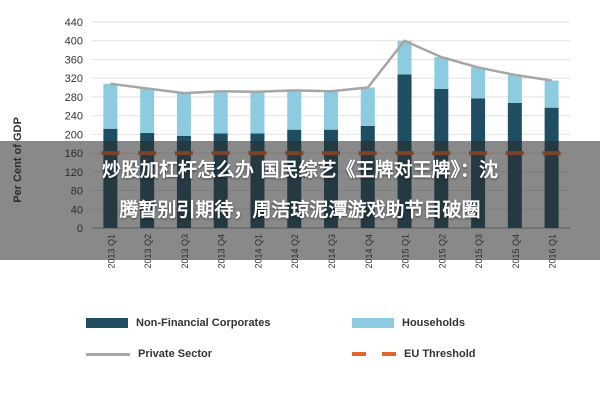 The image size is (600, 400). What do you see at coordinates (175, 354) in the screenshot?
I see `legend-label-private-sector: Private Sector` at bounding box center [175, 354].